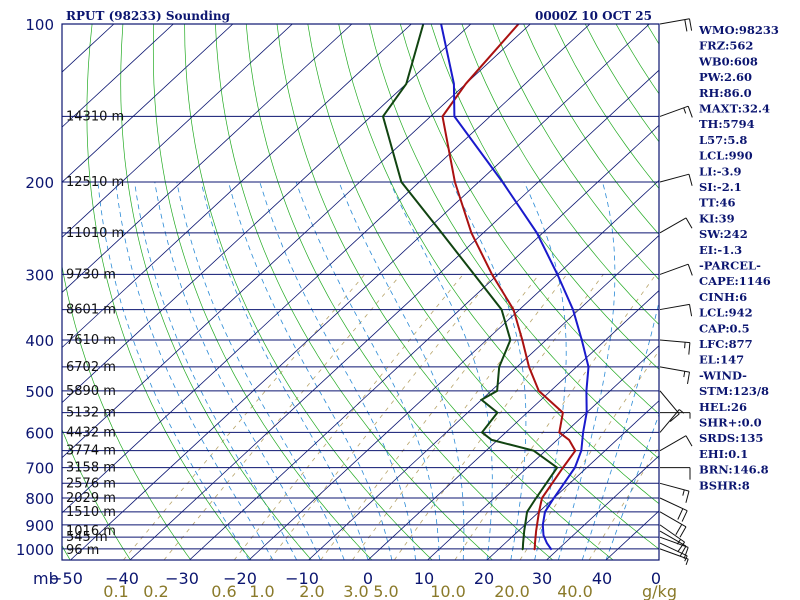 Image resolution: width=800 pixels, height=600 pixels. I want to click on pressure-label: 900, so click(39, 526).